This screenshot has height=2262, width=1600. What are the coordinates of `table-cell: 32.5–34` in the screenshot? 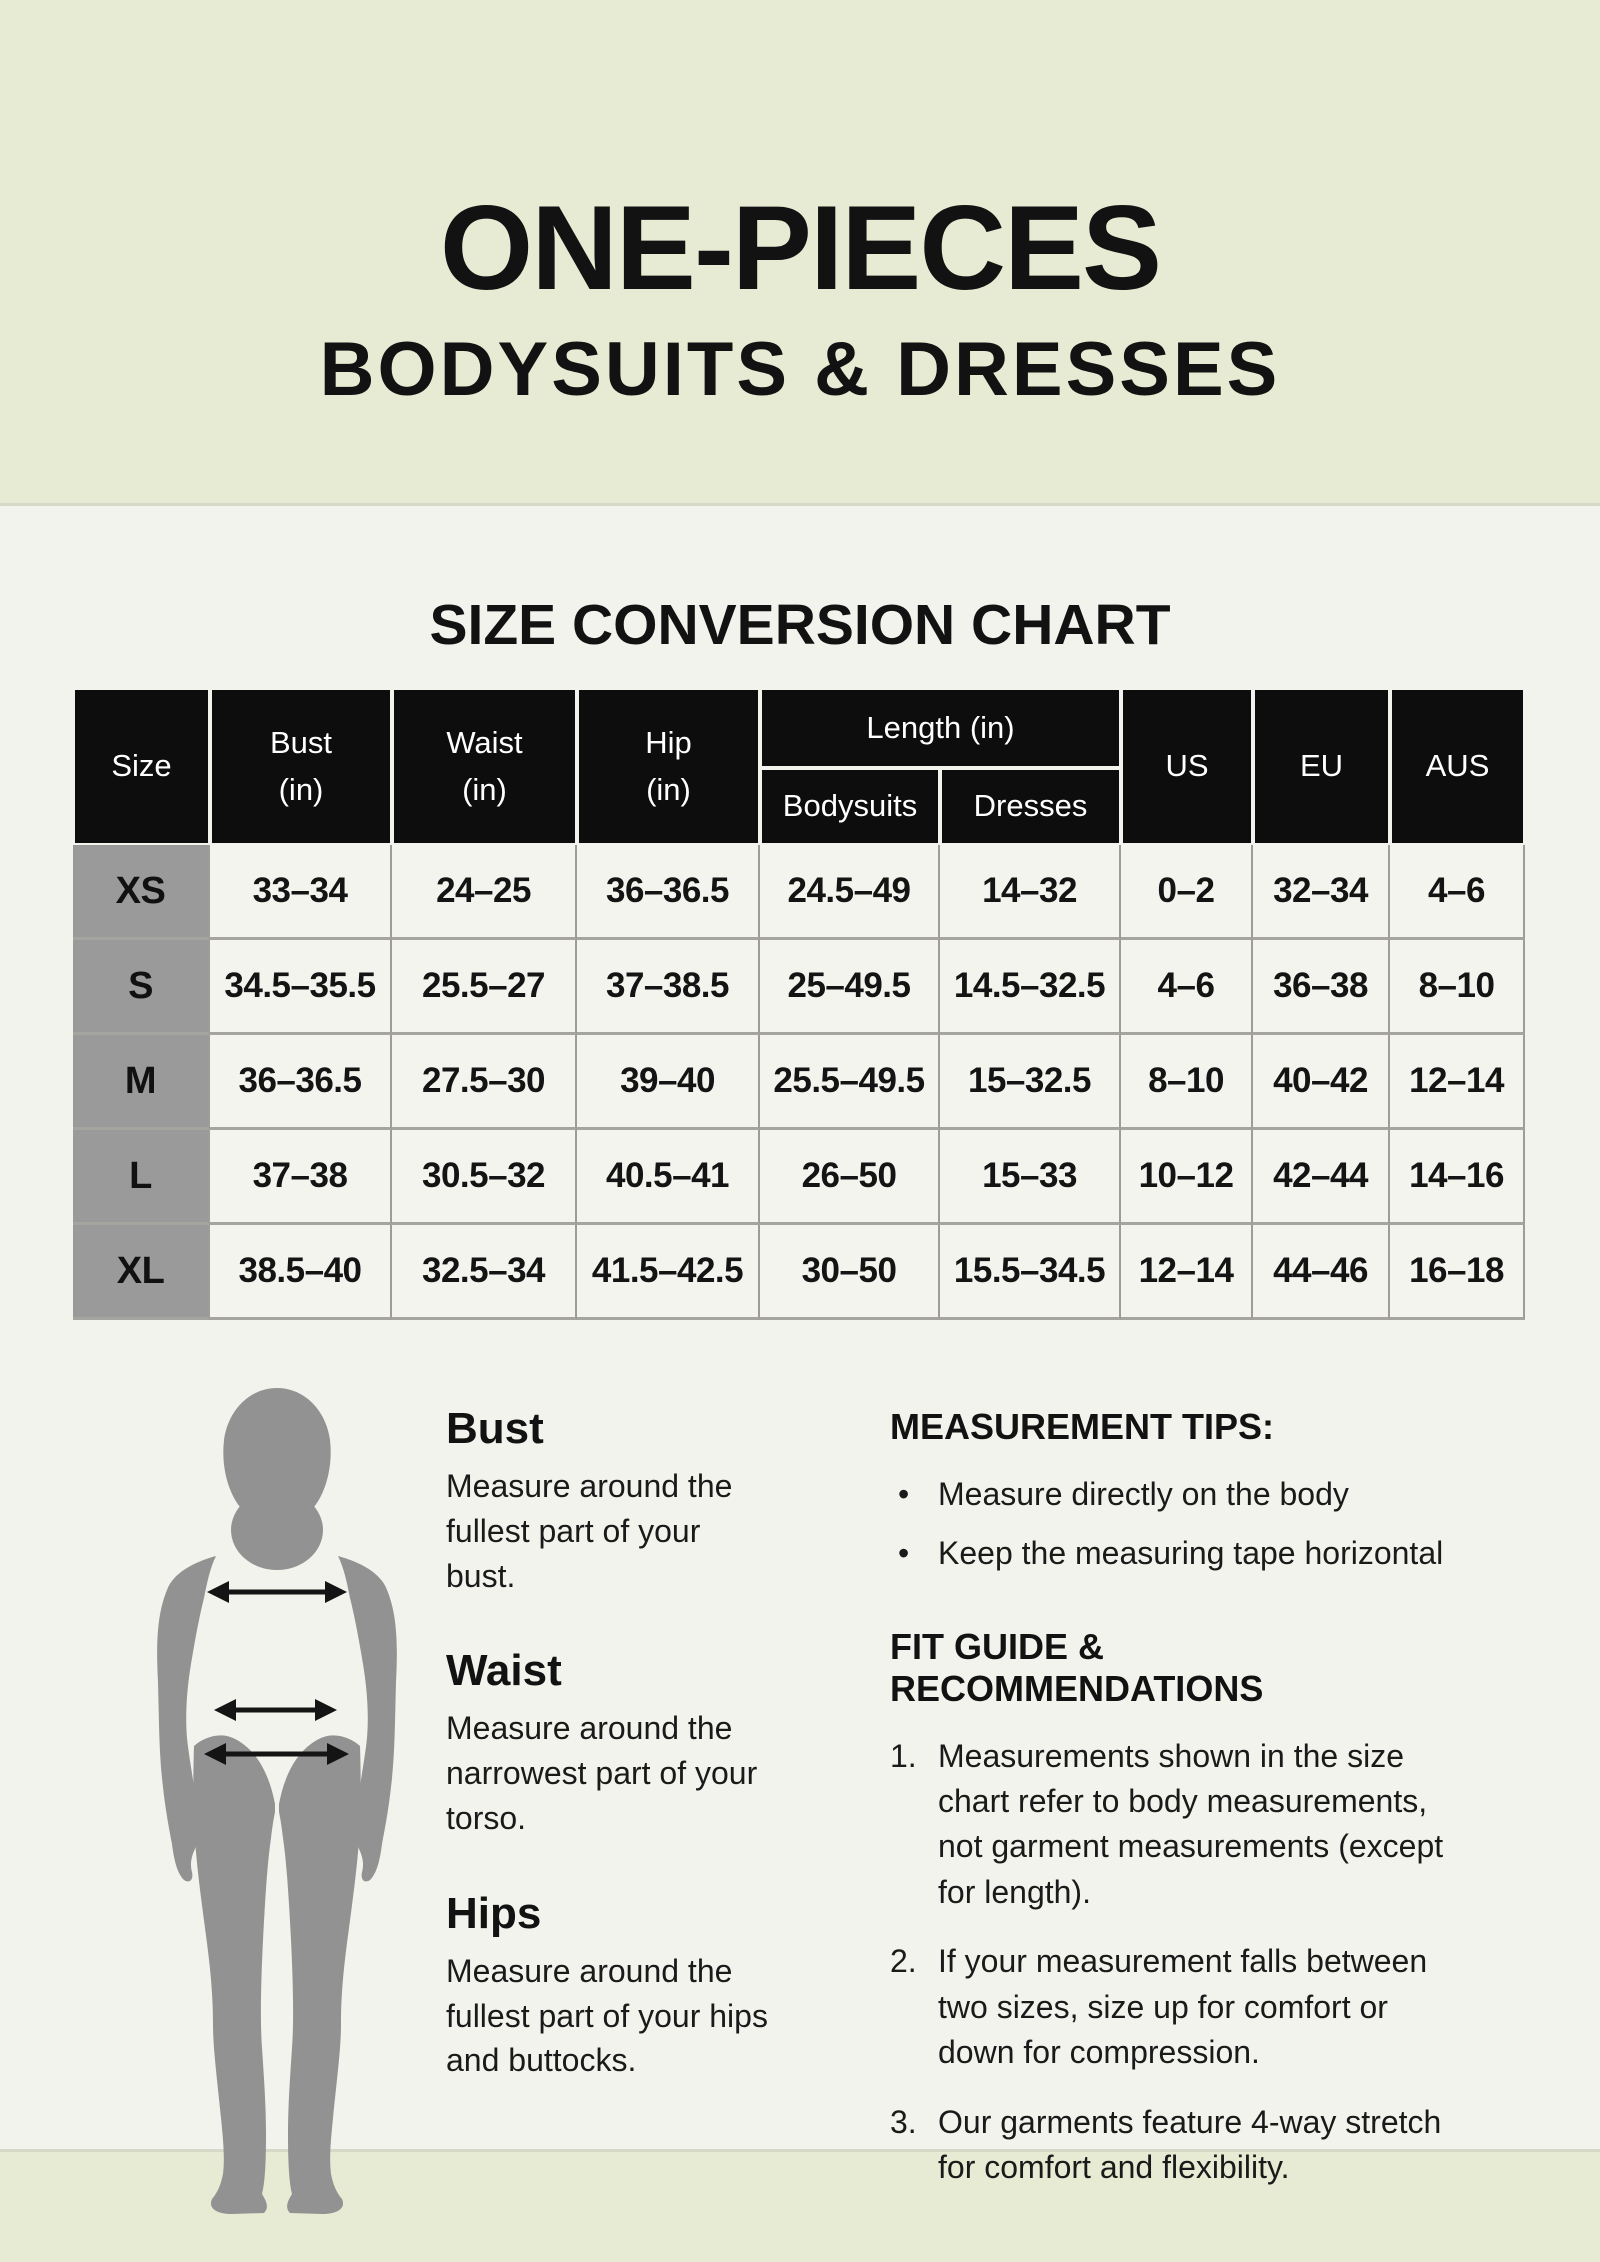 It's located at (484, 1272).